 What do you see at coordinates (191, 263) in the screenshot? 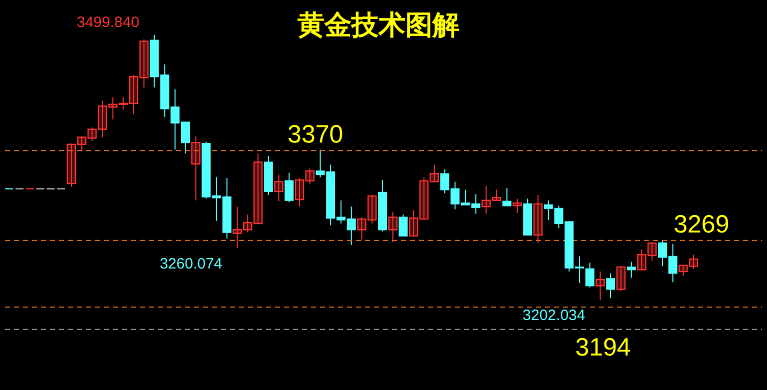
I see `annotation: 3260.074` at bounding box center [191, 263].